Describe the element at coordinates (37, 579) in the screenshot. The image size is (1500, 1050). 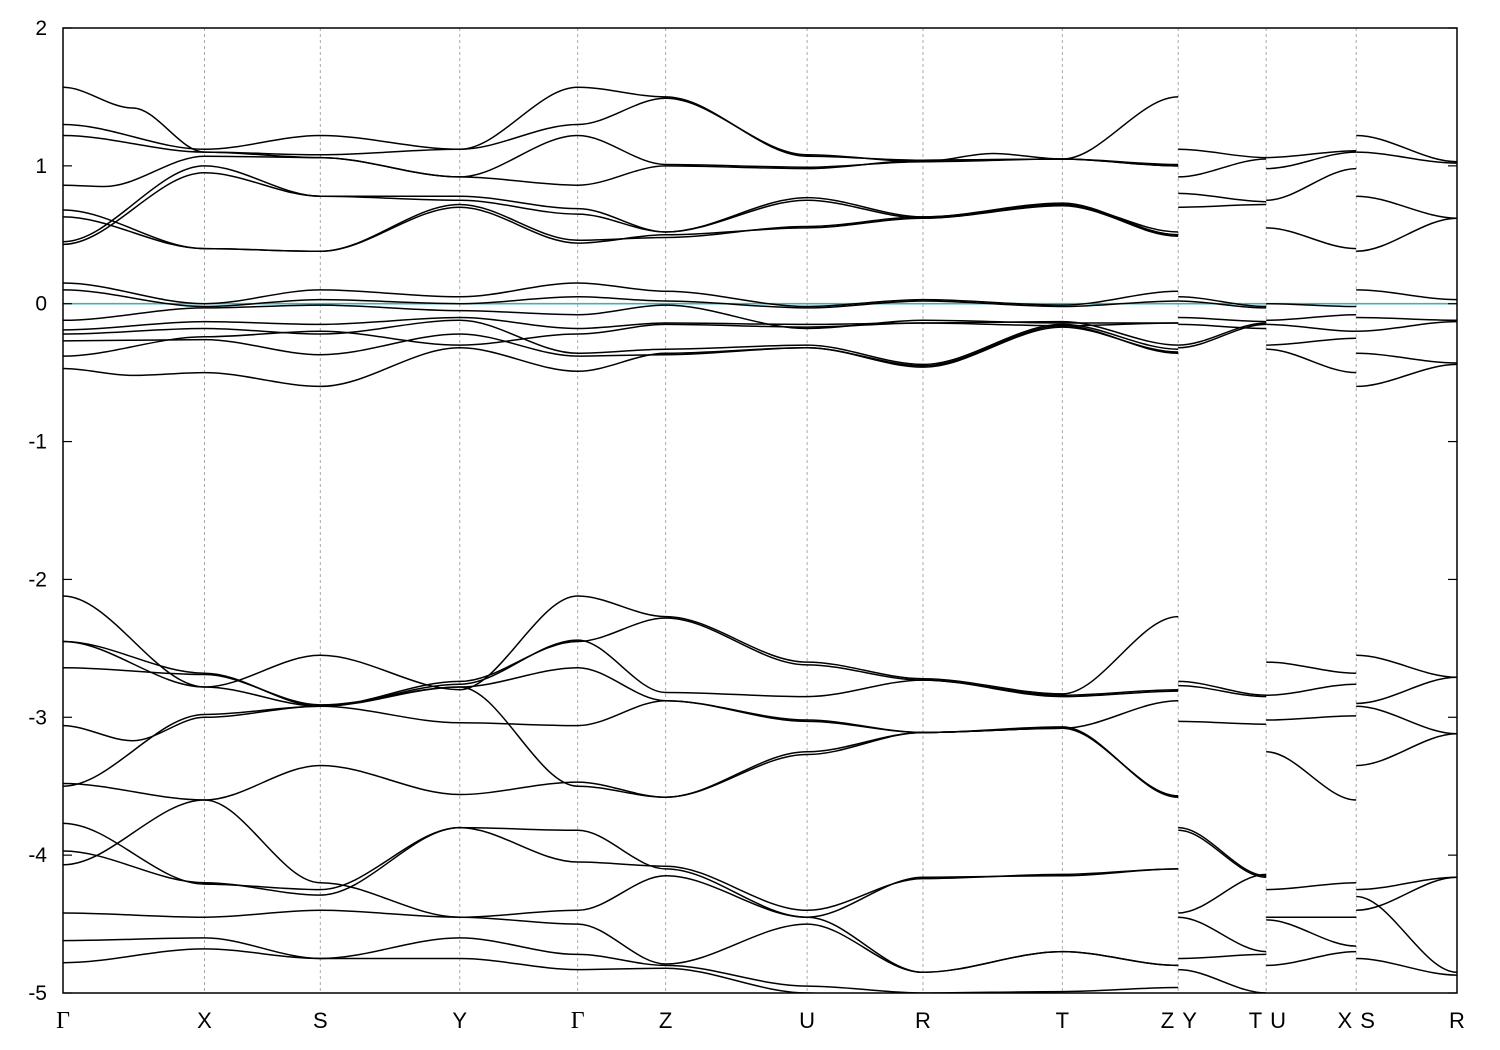
I see `y-tick-label: -2` at that location.